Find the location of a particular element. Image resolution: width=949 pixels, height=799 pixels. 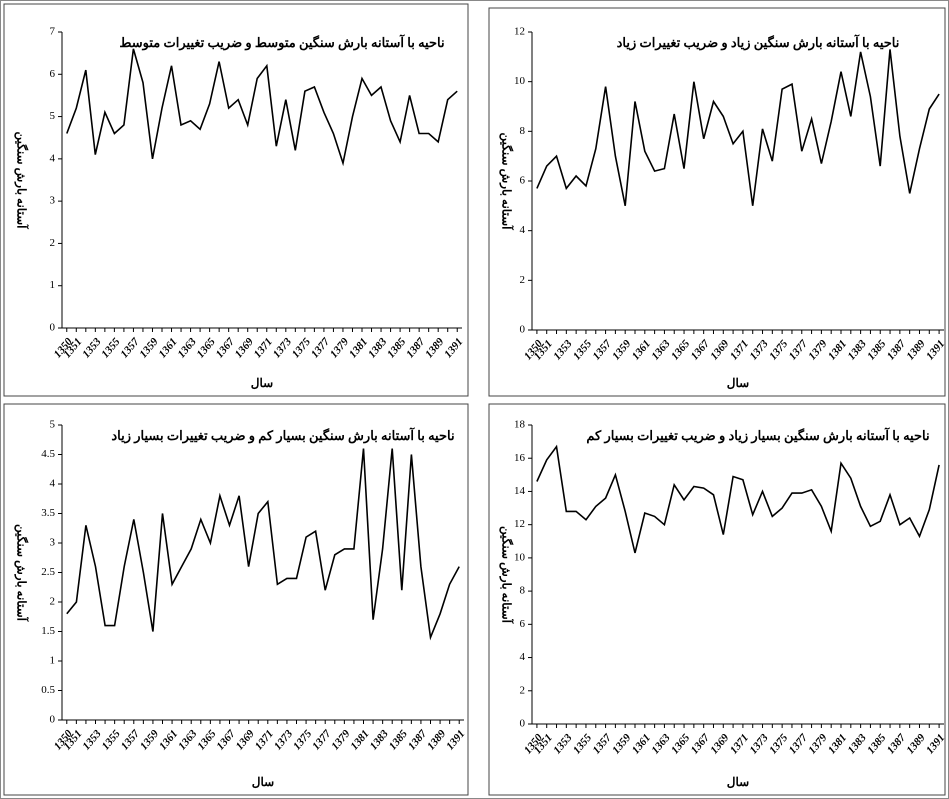

y-tick-label: 2.5 is located at coordinates (48, 572).